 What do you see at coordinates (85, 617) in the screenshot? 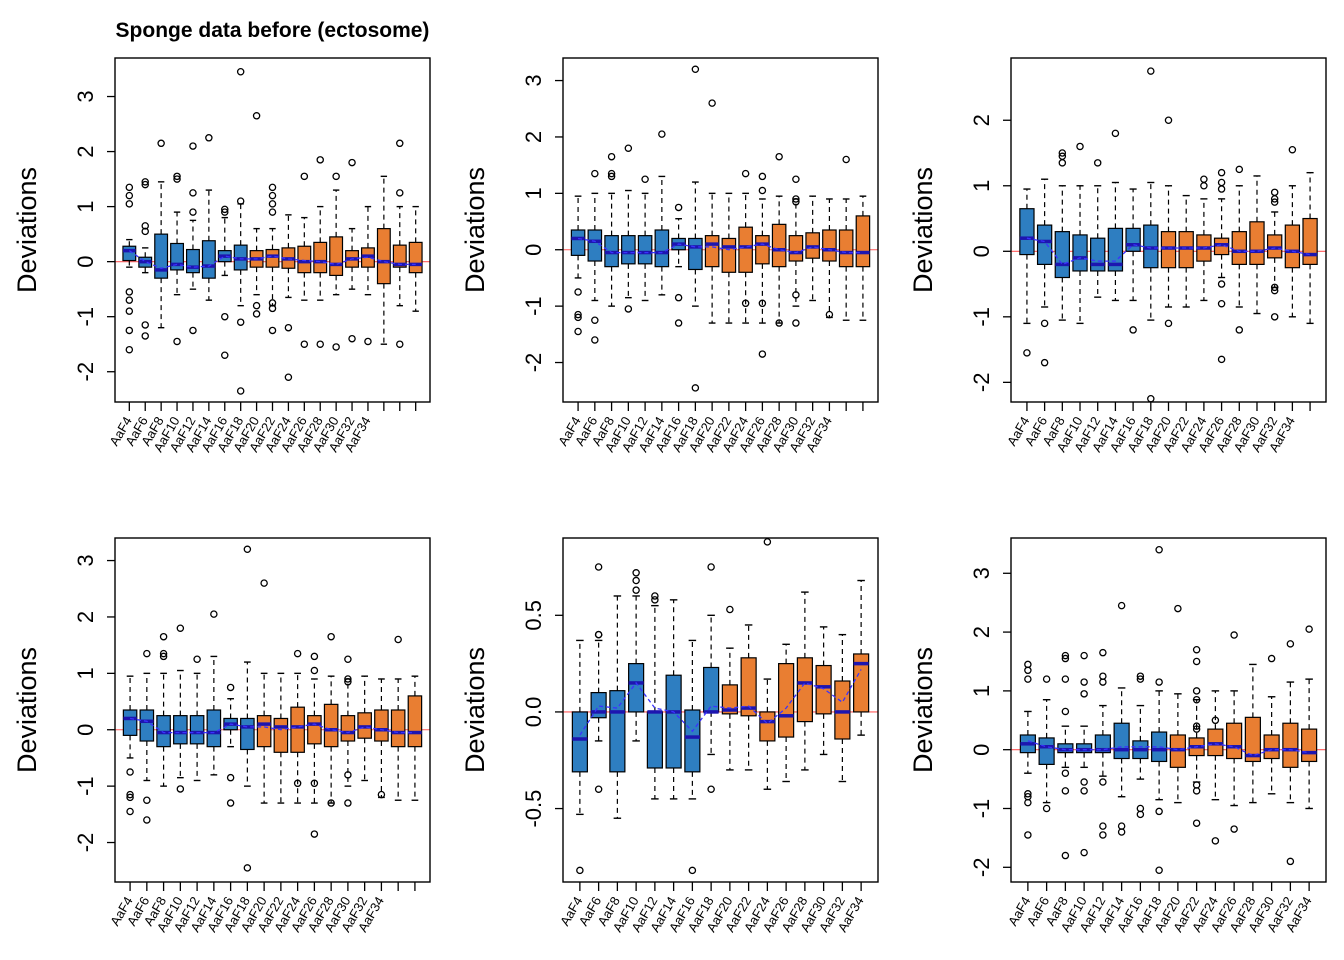
I see `y-tick-label: 2` at bounding box center [85, 617].